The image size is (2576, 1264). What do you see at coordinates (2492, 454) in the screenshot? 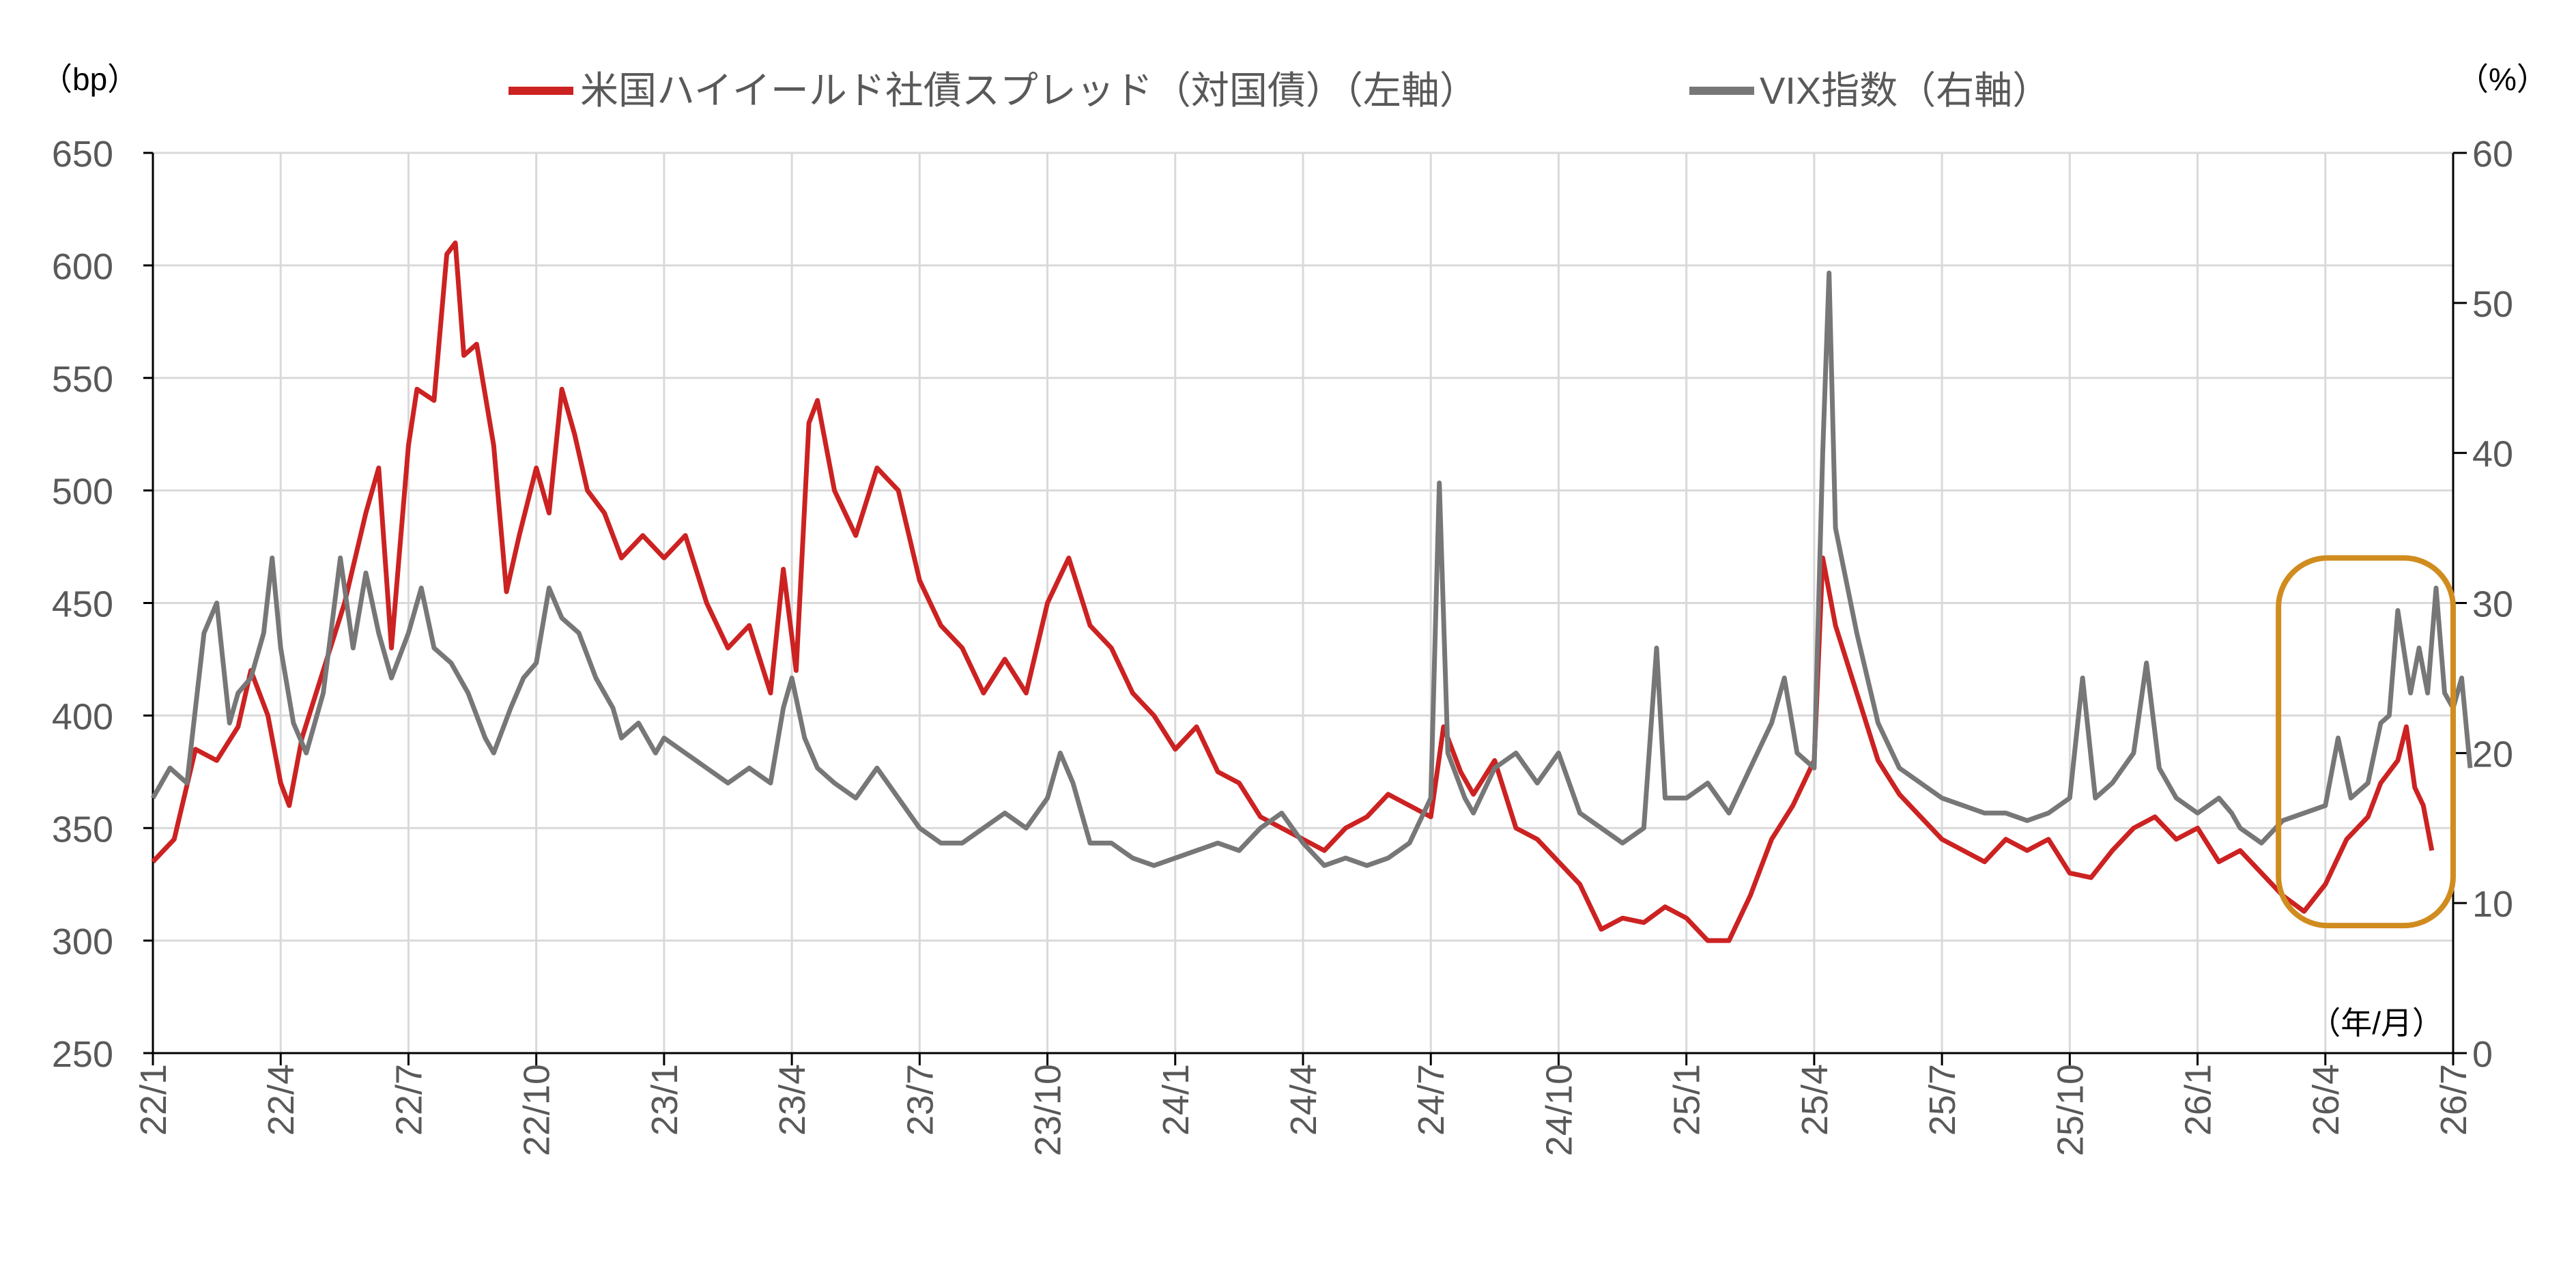
I see `right-tick-label: 40` at bounding box center [2492, 454].